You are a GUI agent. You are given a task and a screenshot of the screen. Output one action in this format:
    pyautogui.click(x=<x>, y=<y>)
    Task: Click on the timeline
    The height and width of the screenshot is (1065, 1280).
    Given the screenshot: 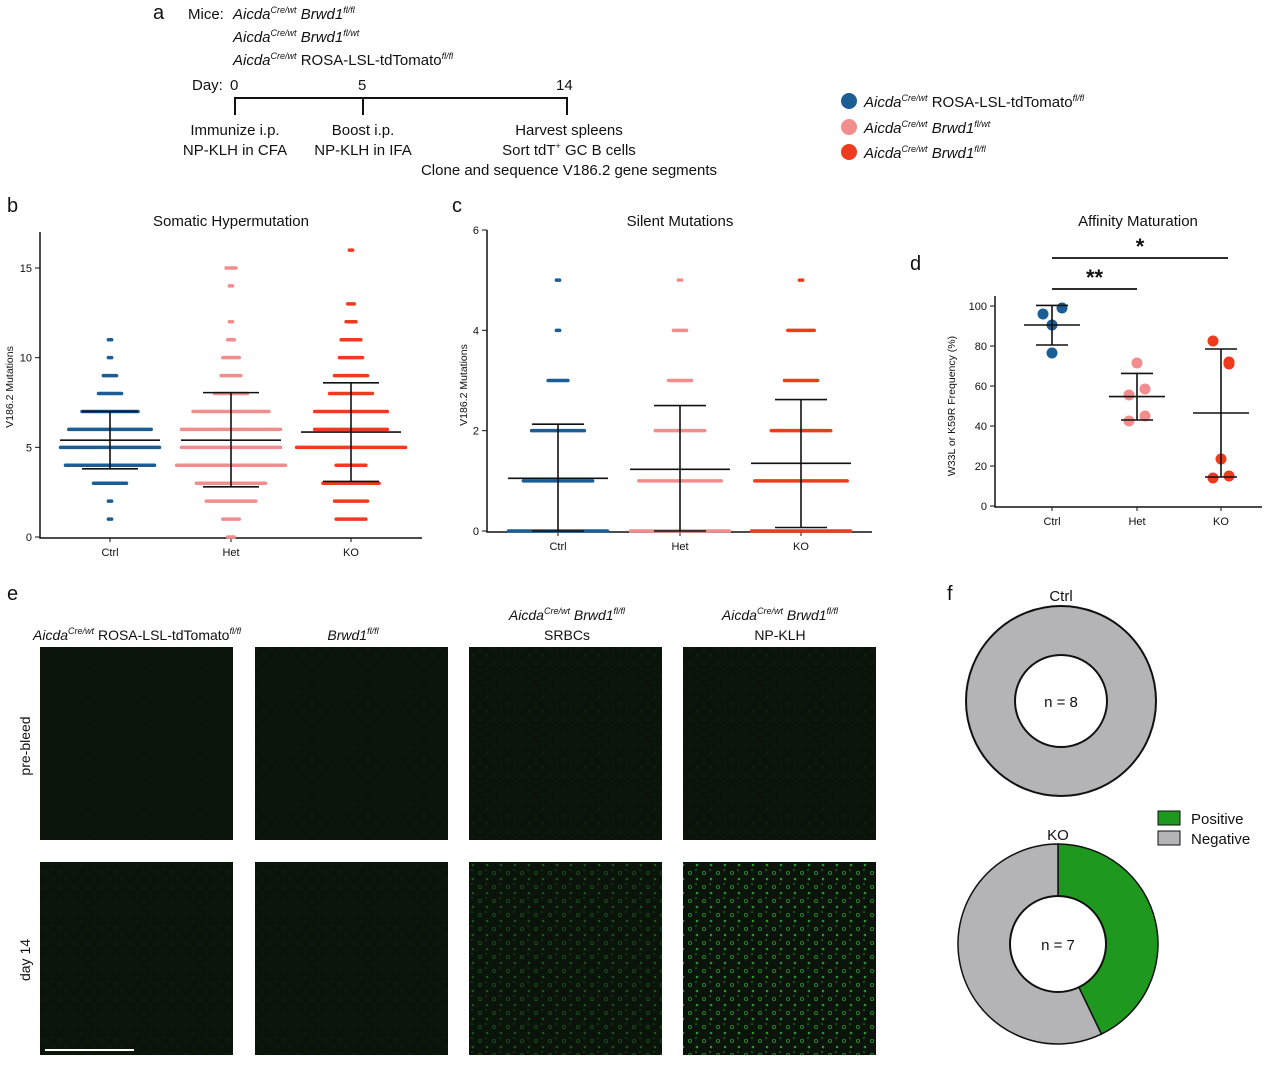 What is the action you would take?
    pyautogui.click(x=401, y=106)
    